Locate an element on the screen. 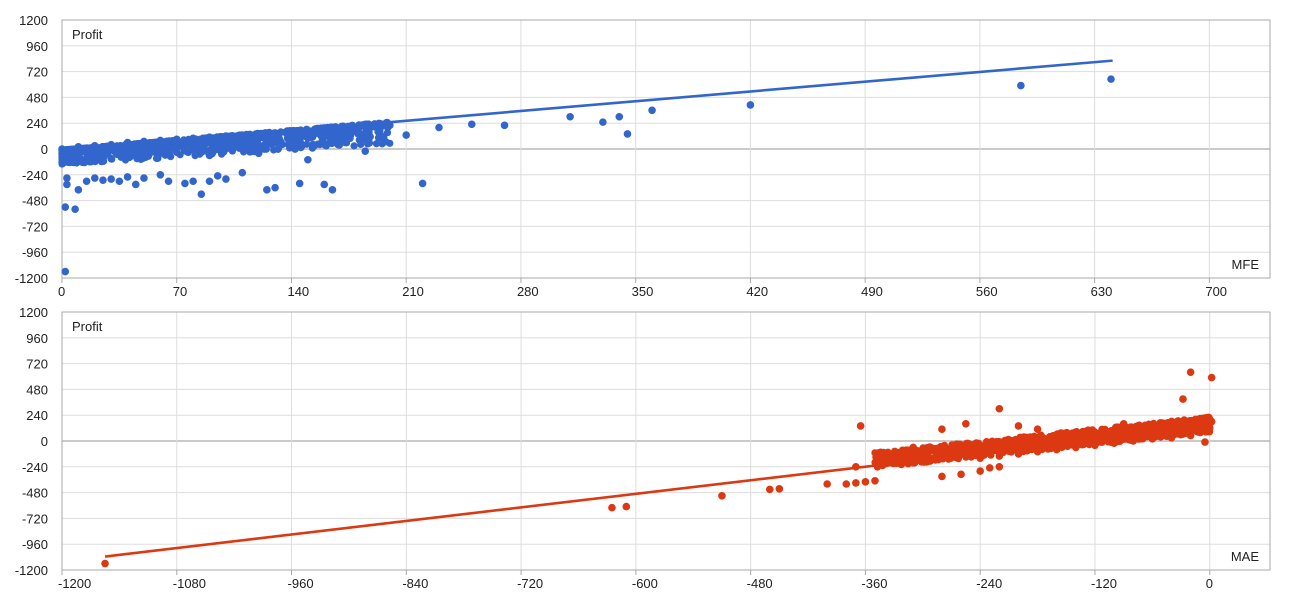 The image size is (1290, 600). y-tick-label: -480 is located at coordinates (35, 493).